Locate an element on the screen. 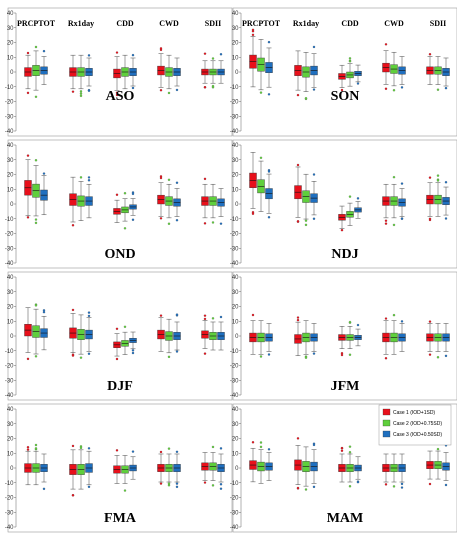 This screenshot has width=457, height=550. index-label-rx1day: Rx1day is located at coordinates (306, 23).